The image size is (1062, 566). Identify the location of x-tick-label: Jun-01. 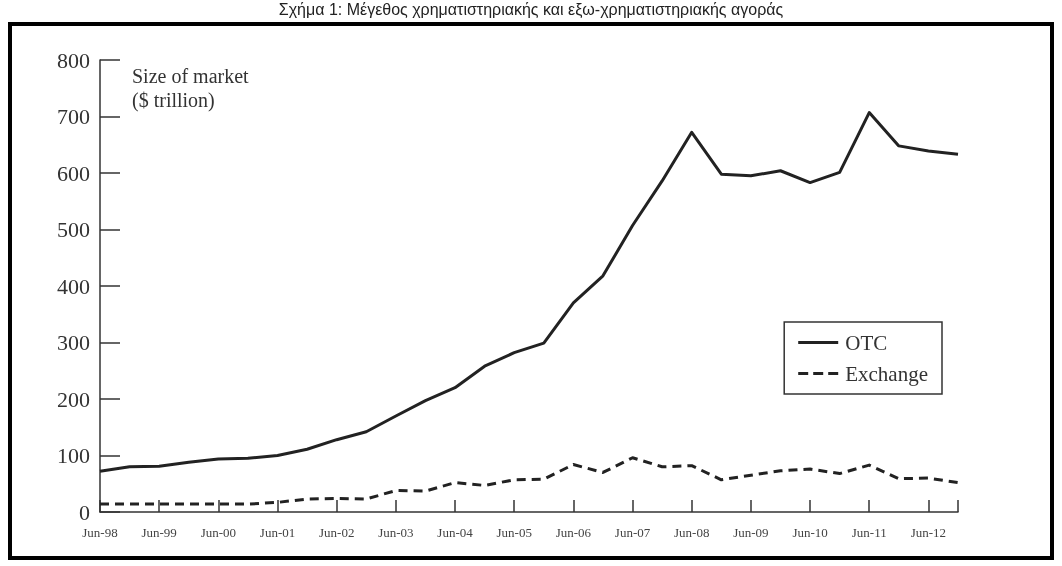
(277, 532).